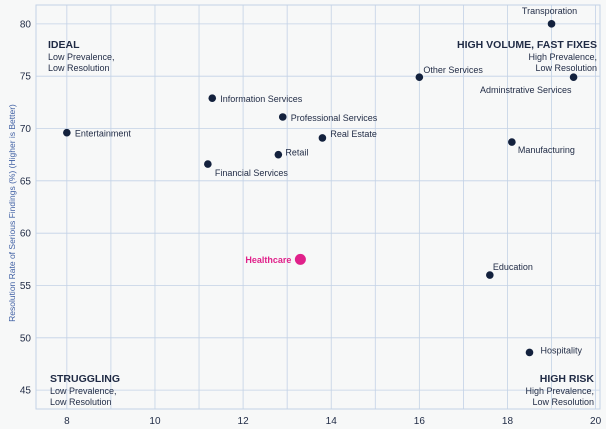 The width and height of the screenshot is (606, 429). Describe the element at coordinates (527, 45) in the screenshot. I see `quadrant-title: HIGH VOLUME, FAST FIXES` at that location.